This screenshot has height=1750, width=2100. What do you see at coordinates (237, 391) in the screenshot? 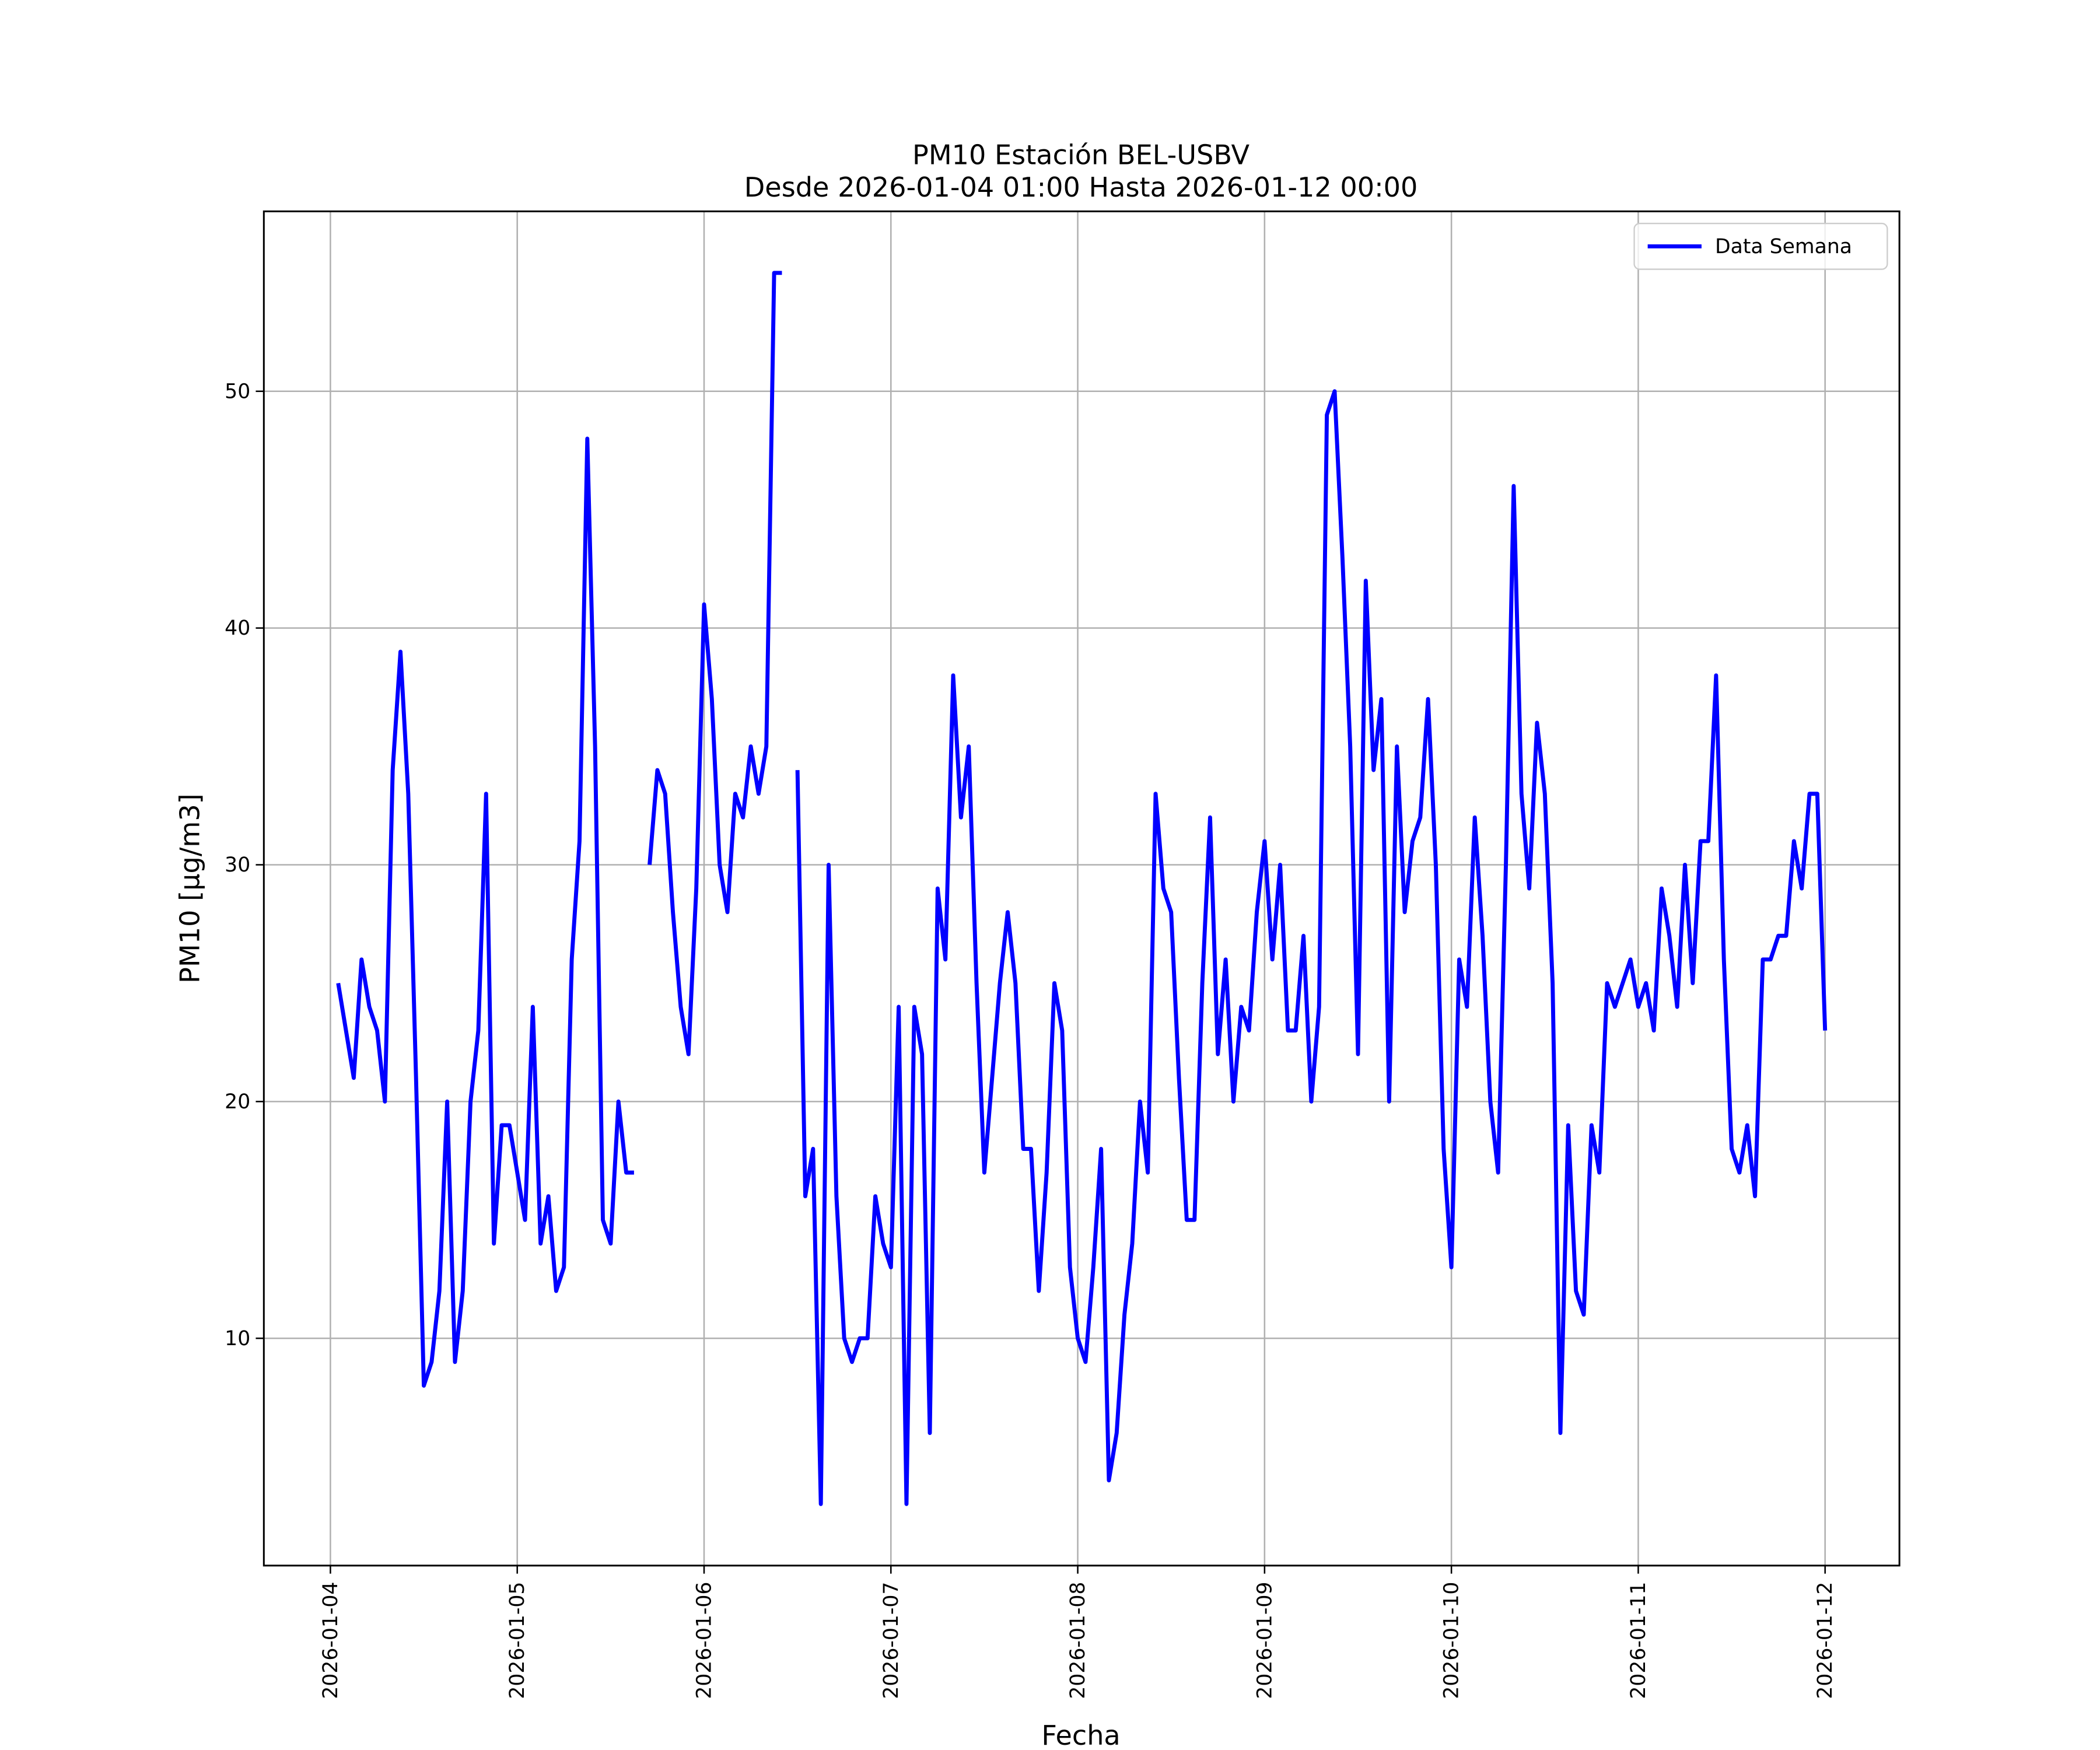
I see `y-tick-label: 50` at bounding box center [237, 391].